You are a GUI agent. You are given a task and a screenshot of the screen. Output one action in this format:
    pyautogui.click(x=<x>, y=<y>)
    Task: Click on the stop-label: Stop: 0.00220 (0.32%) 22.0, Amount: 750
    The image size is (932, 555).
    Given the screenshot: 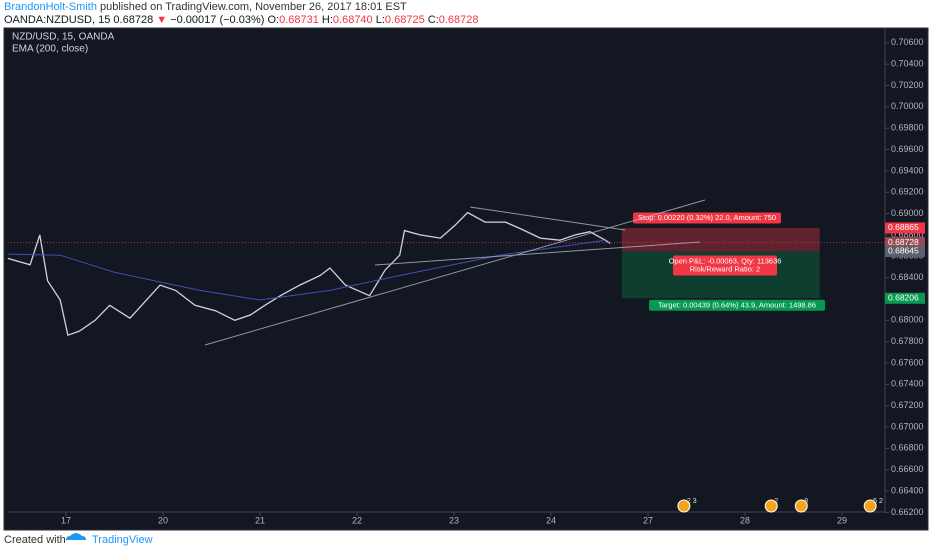 What is the action you would take?
    pyautogui.click(x=707, y=217)
    